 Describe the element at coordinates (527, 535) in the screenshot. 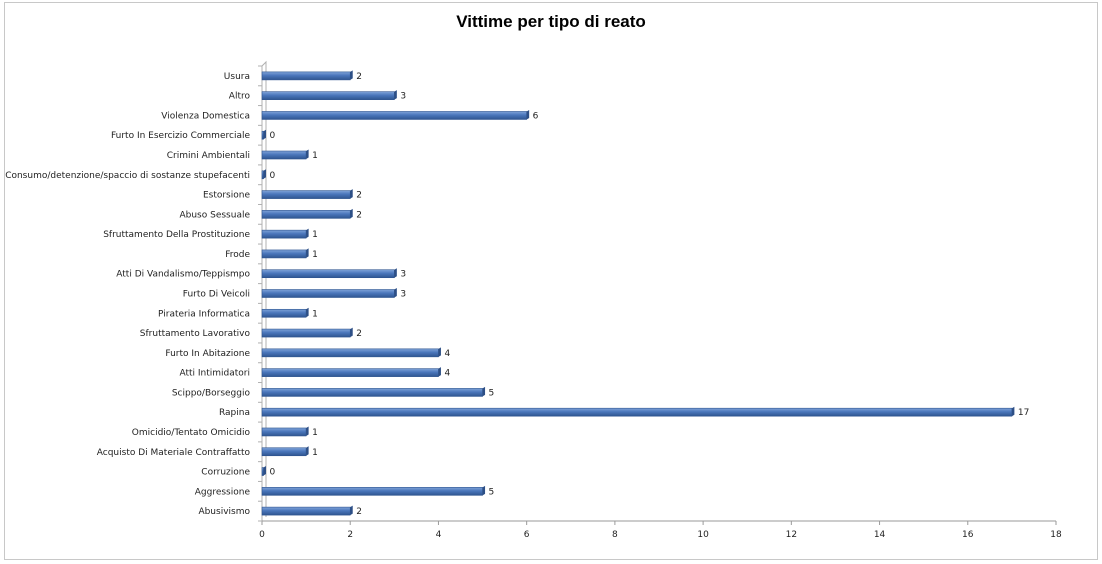

I see `x-tick-label: 6` at that location.